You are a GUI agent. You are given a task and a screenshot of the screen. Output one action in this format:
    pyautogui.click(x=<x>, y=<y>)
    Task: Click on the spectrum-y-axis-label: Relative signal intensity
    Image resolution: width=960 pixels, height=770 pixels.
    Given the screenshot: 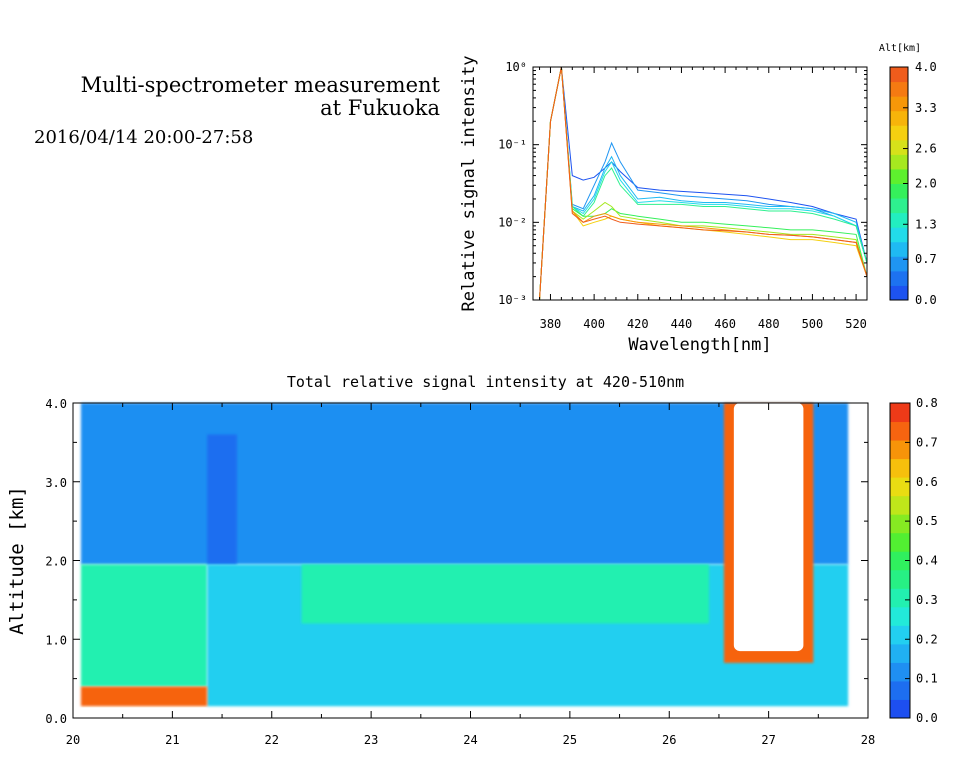 What is the action you would take?
    pyautogui.click(x=469, y=184)
    